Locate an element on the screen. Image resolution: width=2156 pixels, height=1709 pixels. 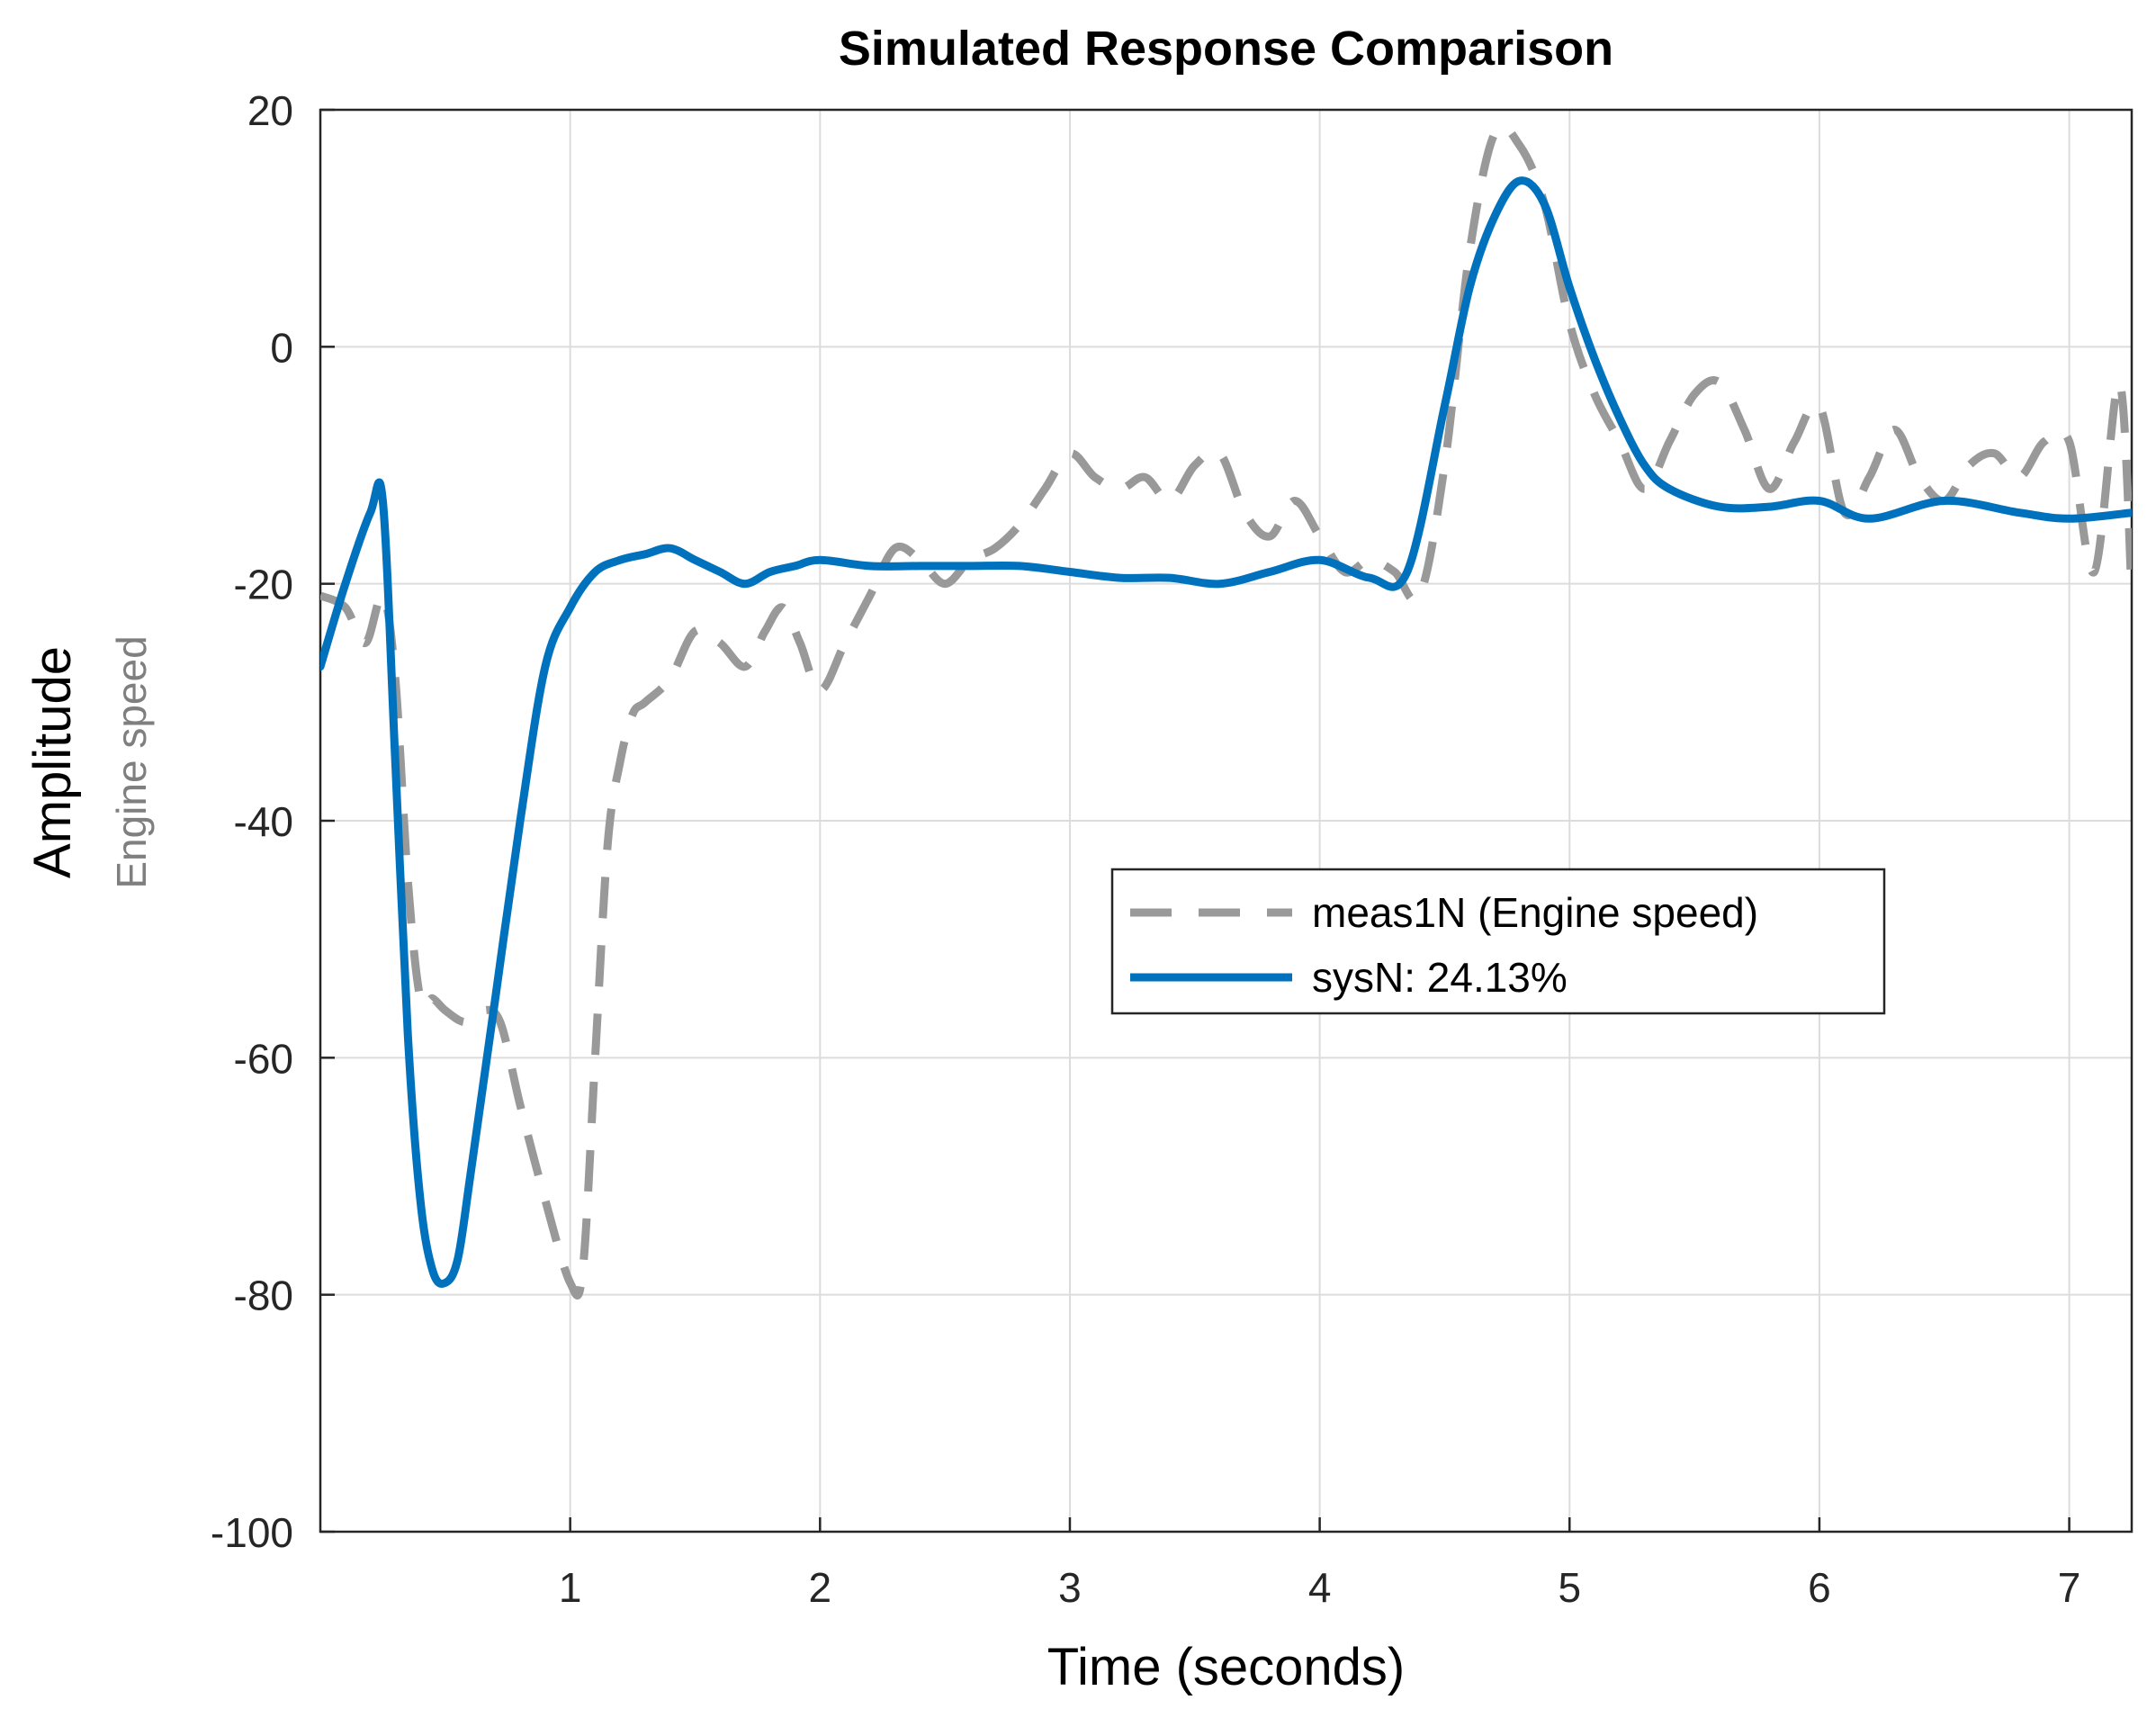
y-tick-label: 20 is located at coordinates (270, 110).